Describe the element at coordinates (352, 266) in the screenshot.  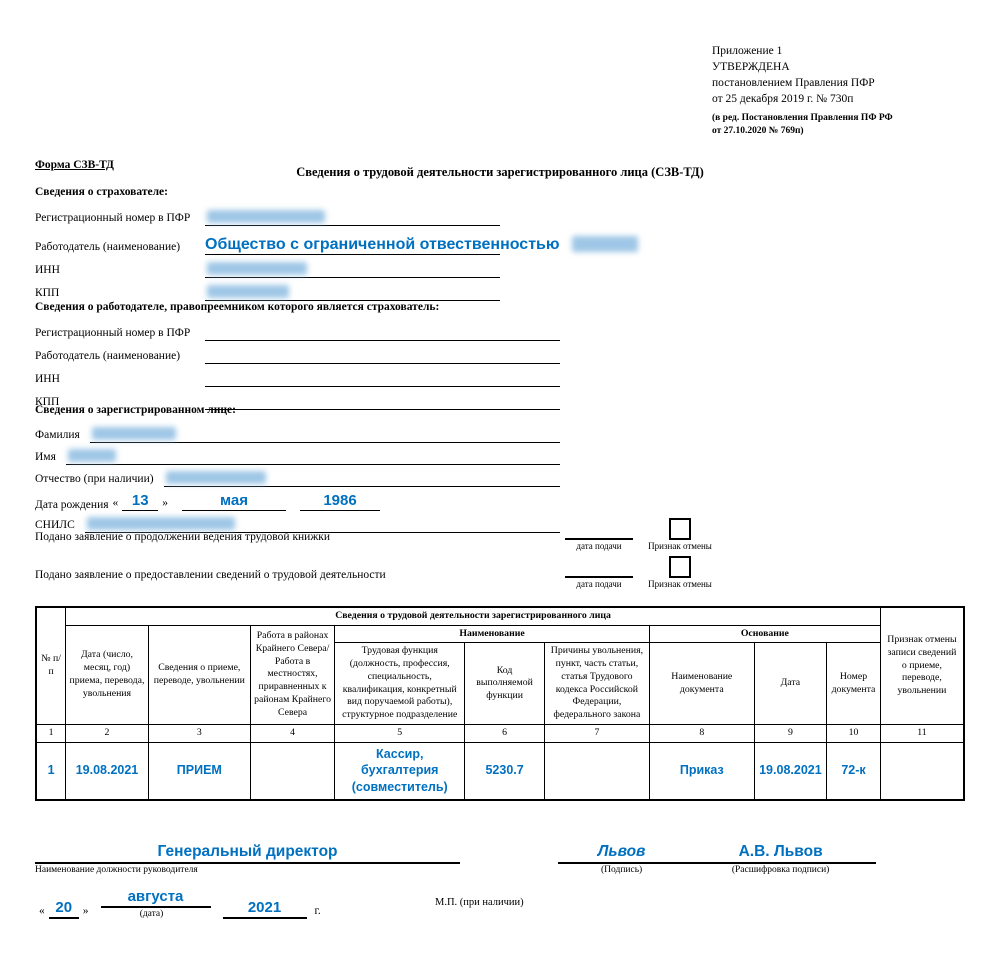
I see `inn-field` at that location.